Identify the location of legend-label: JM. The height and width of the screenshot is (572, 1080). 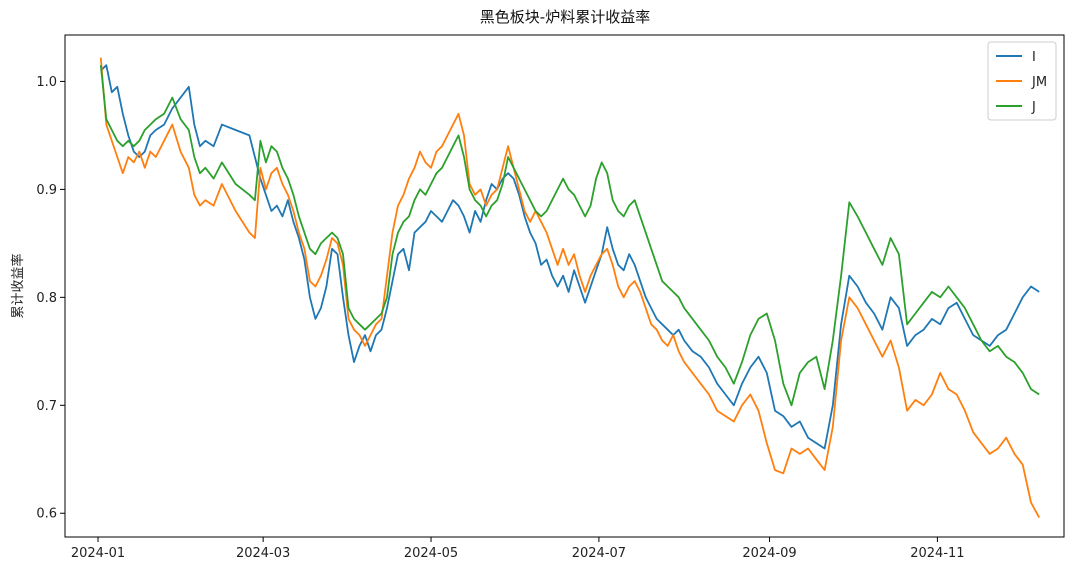
(1039, 82).